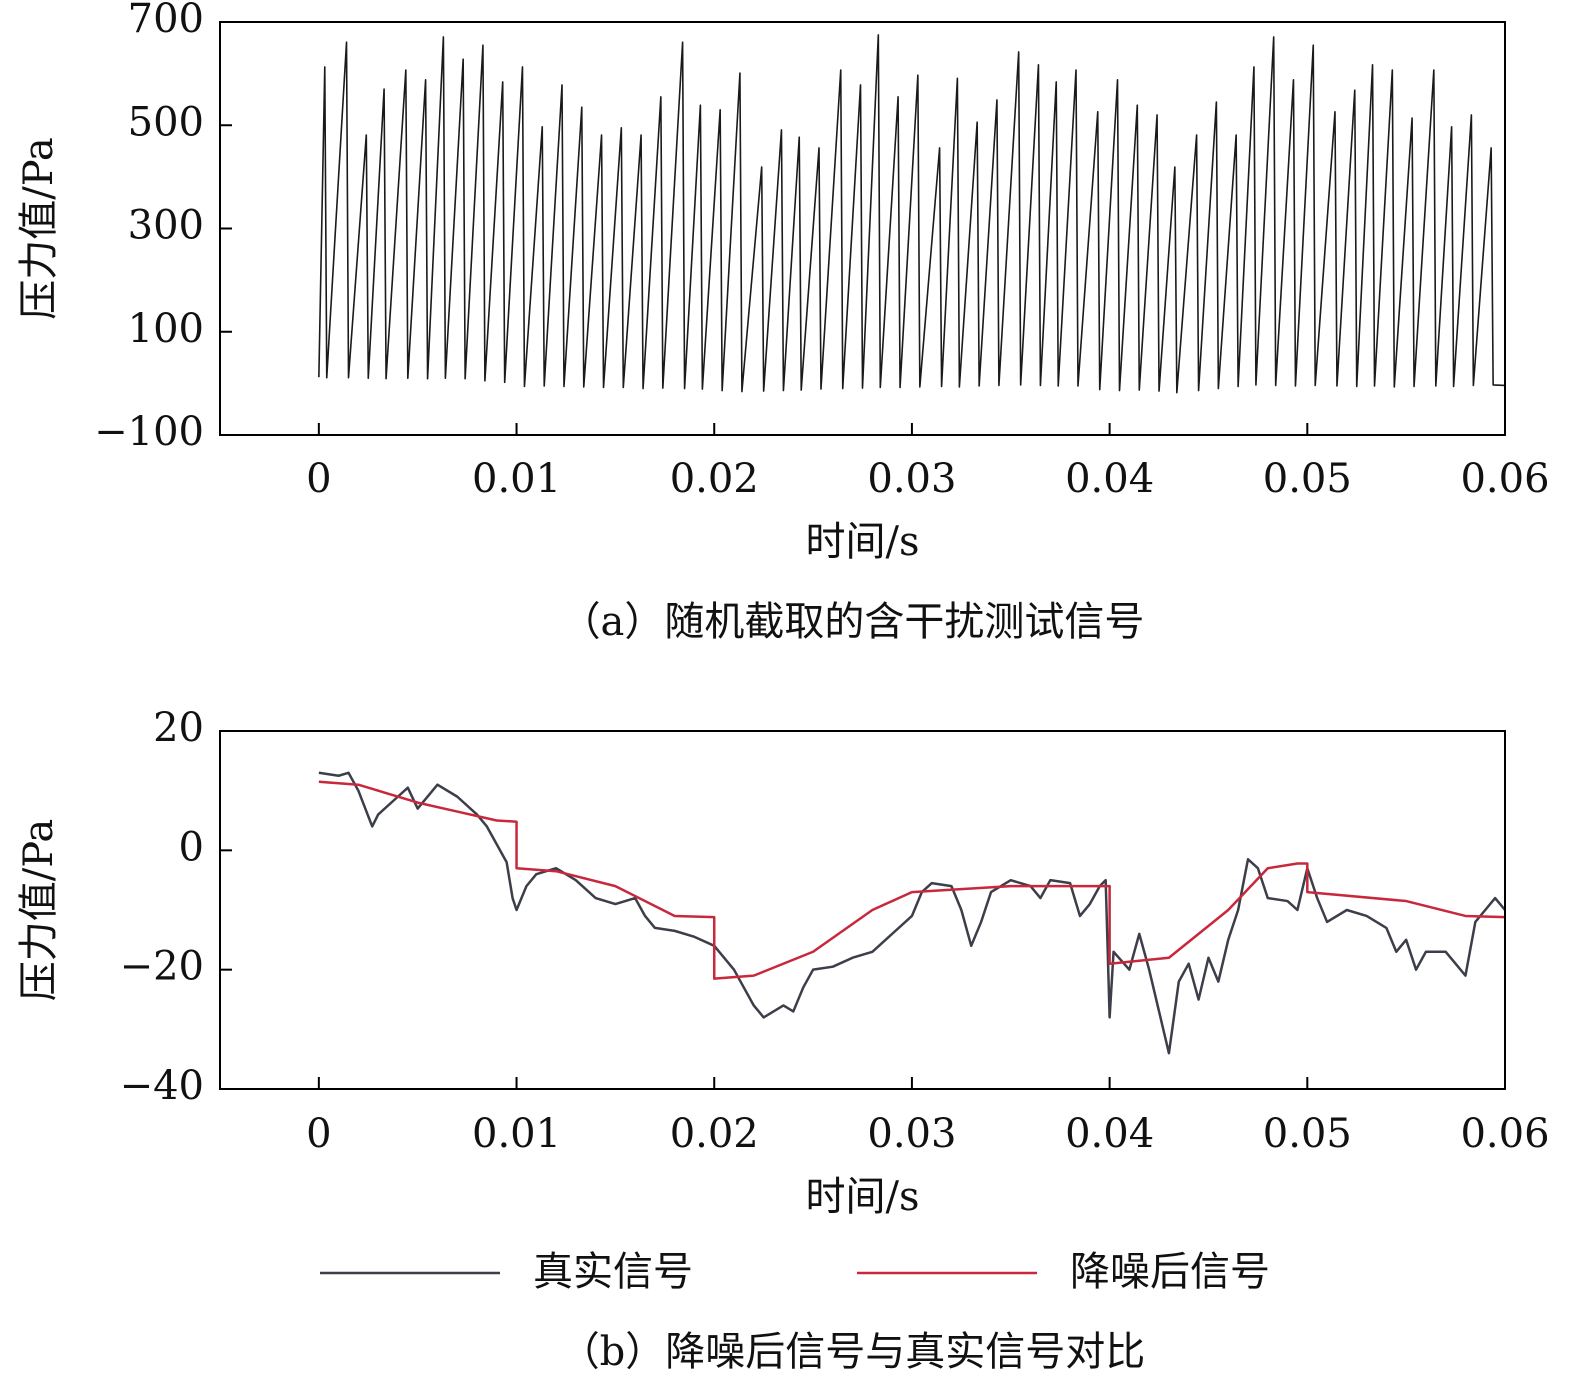 This screenshot has height=1391, width=1575. What do you see at coordinates (613, 1272) in the screenshot?
I see `legend-label: 真实信号` at bounding box center [613, 1272].